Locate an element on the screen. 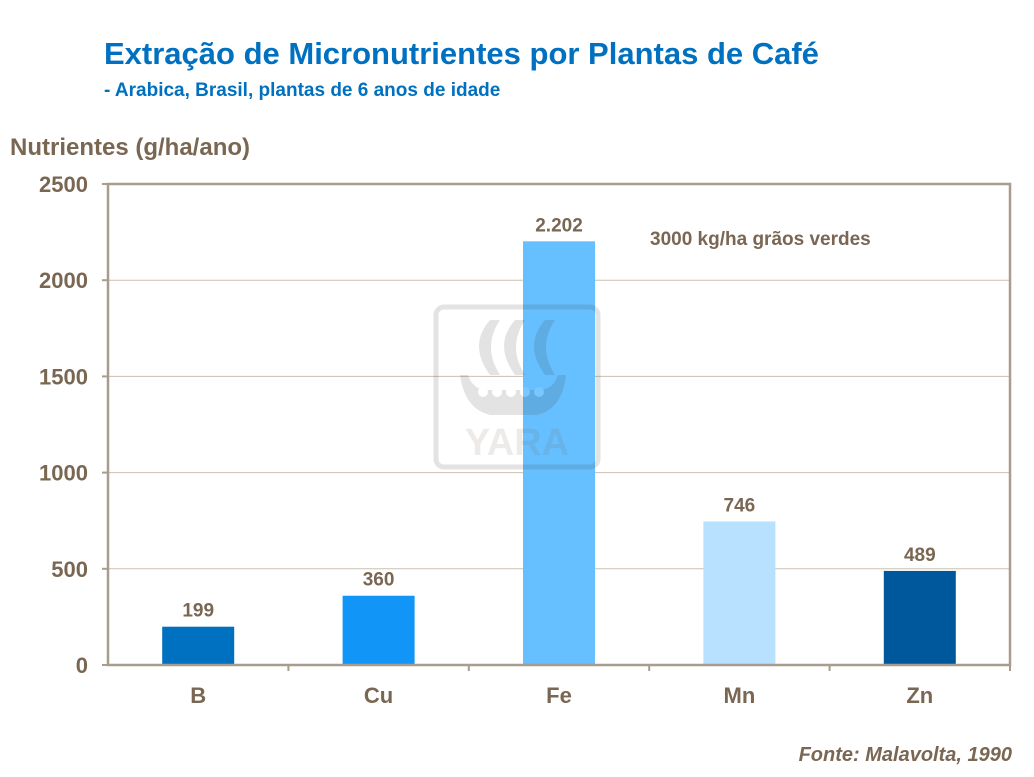  bar-mn is located at coordinates (739, 593).